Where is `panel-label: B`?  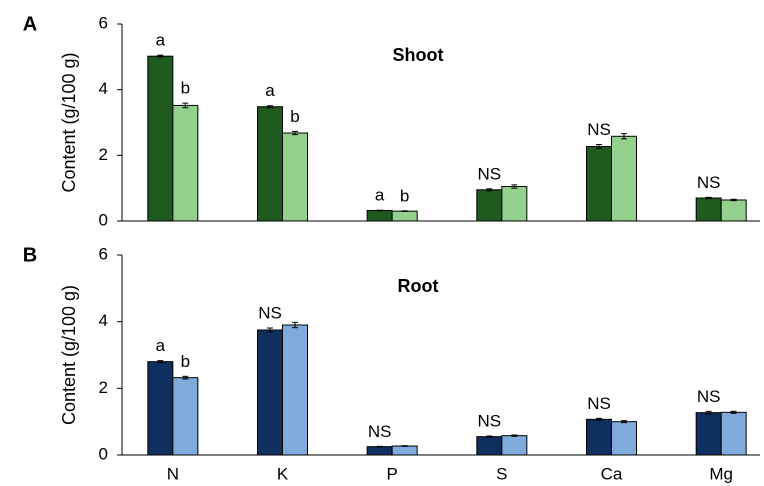
panel-label: B is located at coordinates (30, 255).